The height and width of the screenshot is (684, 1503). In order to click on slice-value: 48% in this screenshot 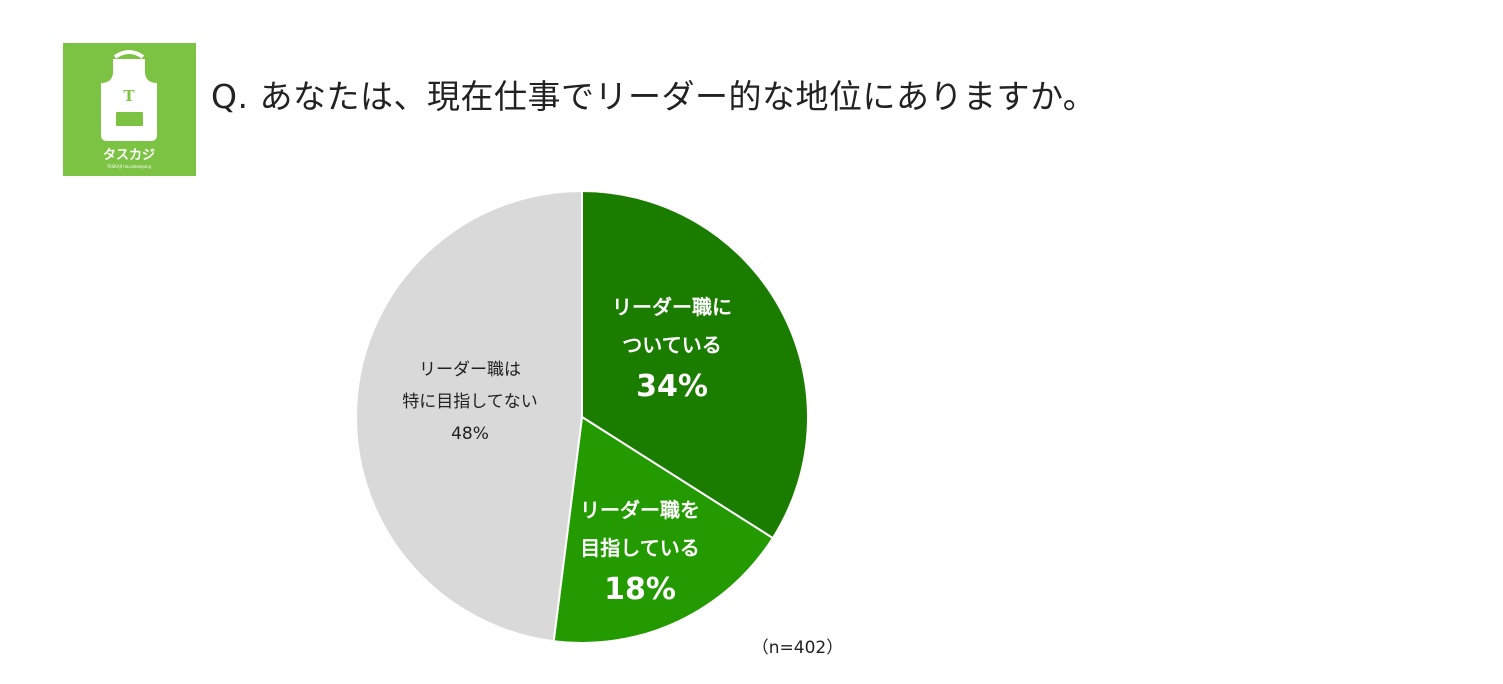, I will do `click(470, 434)`.